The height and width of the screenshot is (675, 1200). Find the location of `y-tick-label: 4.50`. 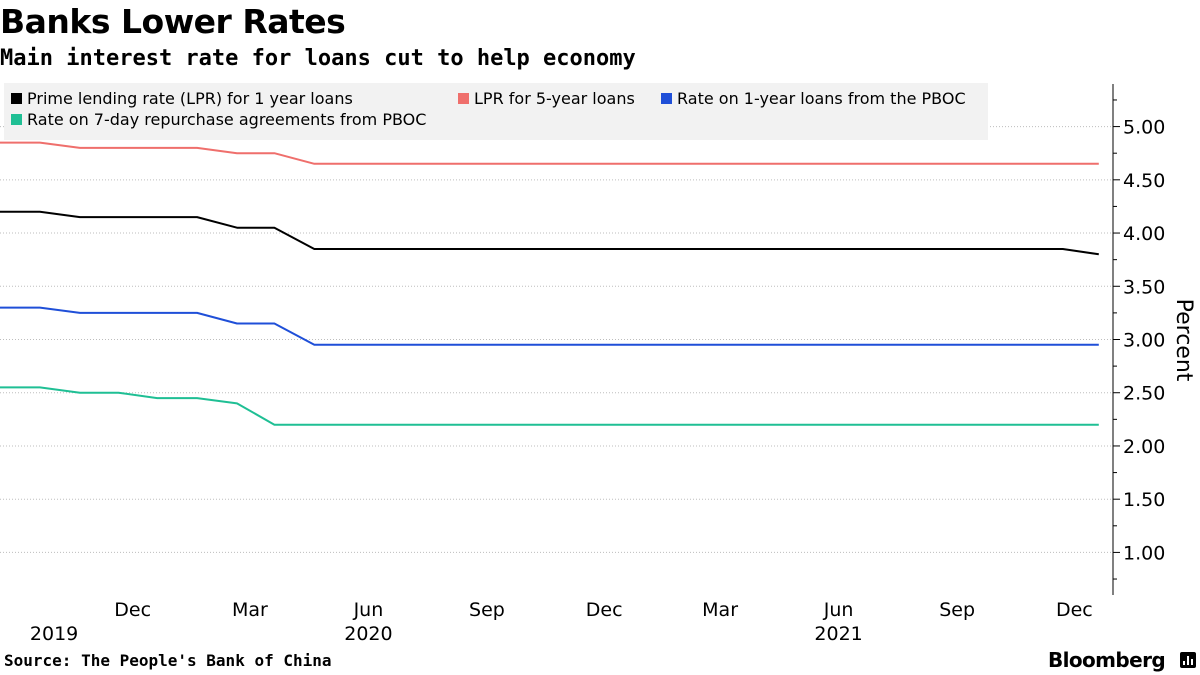

y-tick-label: 4.50 is located at coordinates (1144, 181).